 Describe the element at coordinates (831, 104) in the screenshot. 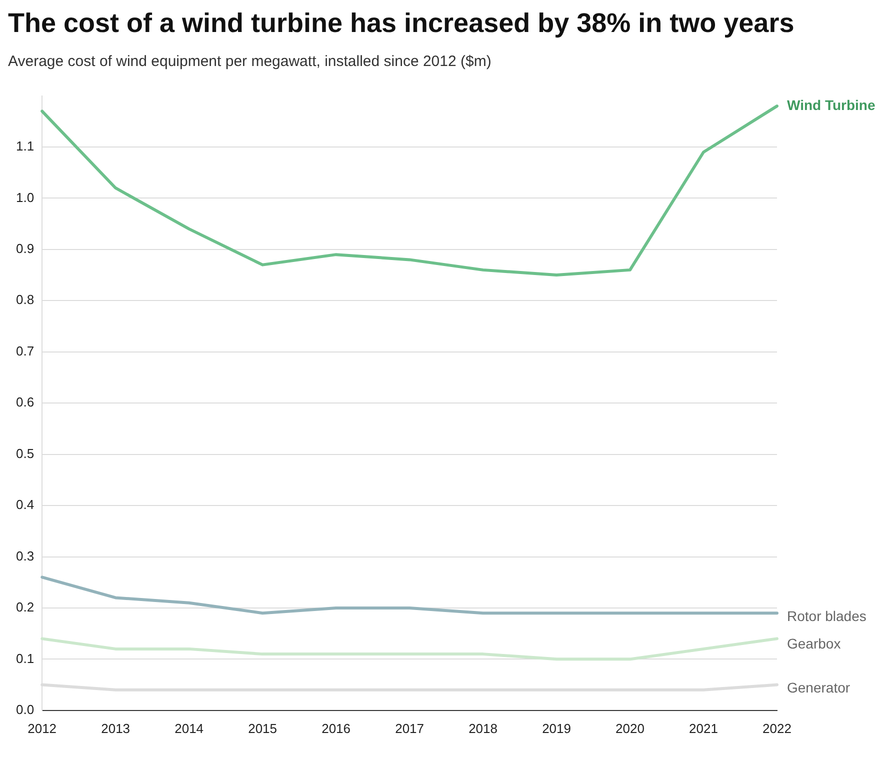

I see `series-label: Wind Turbine` at that location.